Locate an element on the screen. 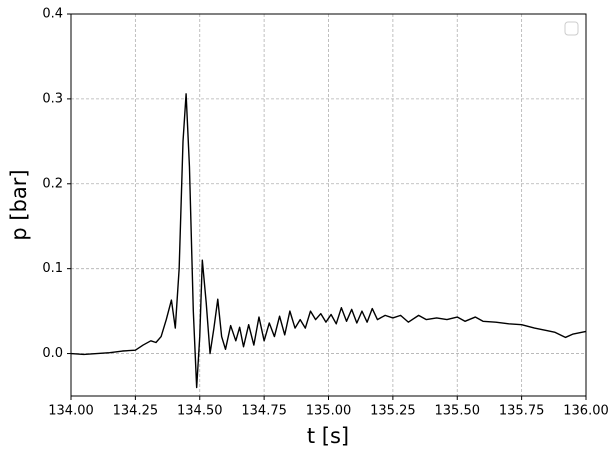  y-tick-label: 0.0 is located at coordinates (52, 353).